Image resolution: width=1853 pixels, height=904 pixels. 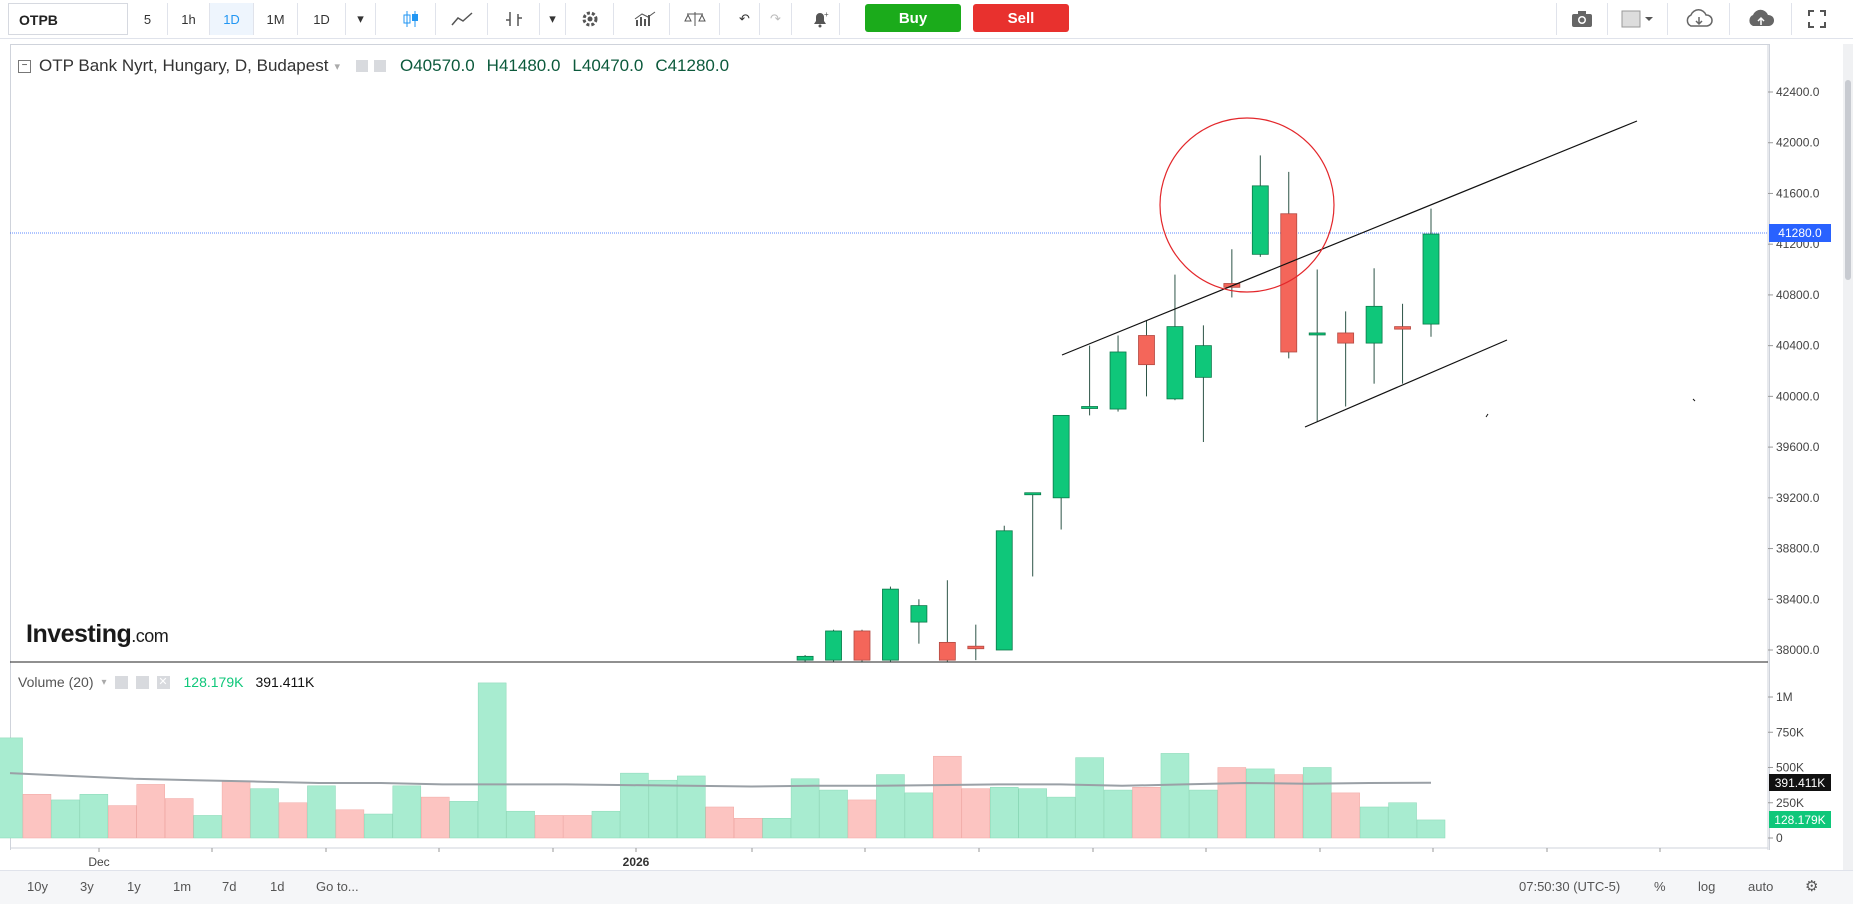 What do you see at coordinates (695, 19) in the screenshot?
I see `compare-icon` at bounding box center [695, 19].